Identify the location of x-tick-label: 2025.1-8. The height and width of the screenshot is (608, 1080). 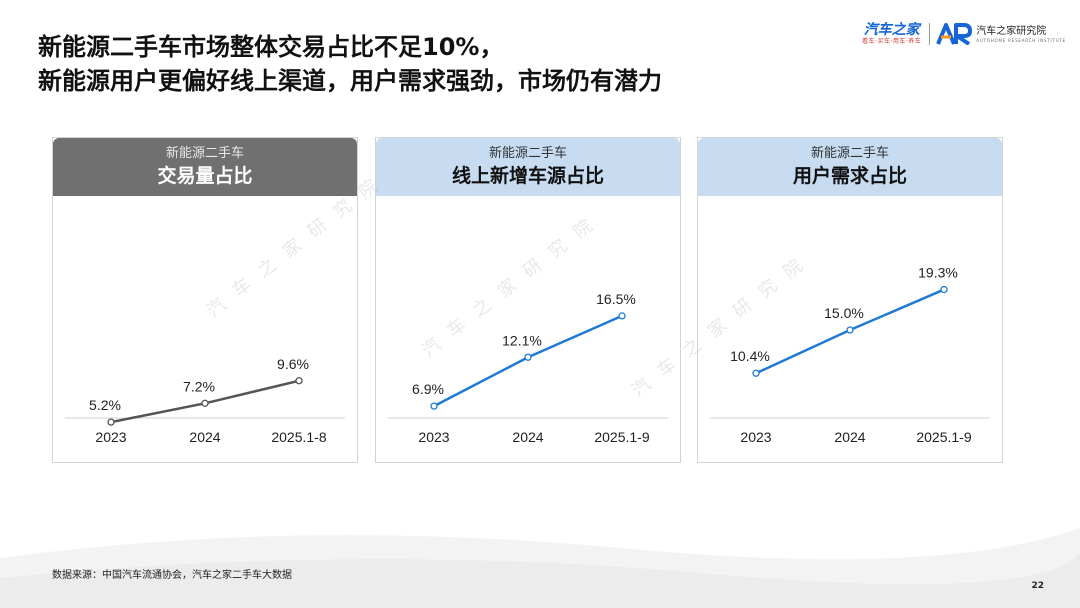
(298, 437).